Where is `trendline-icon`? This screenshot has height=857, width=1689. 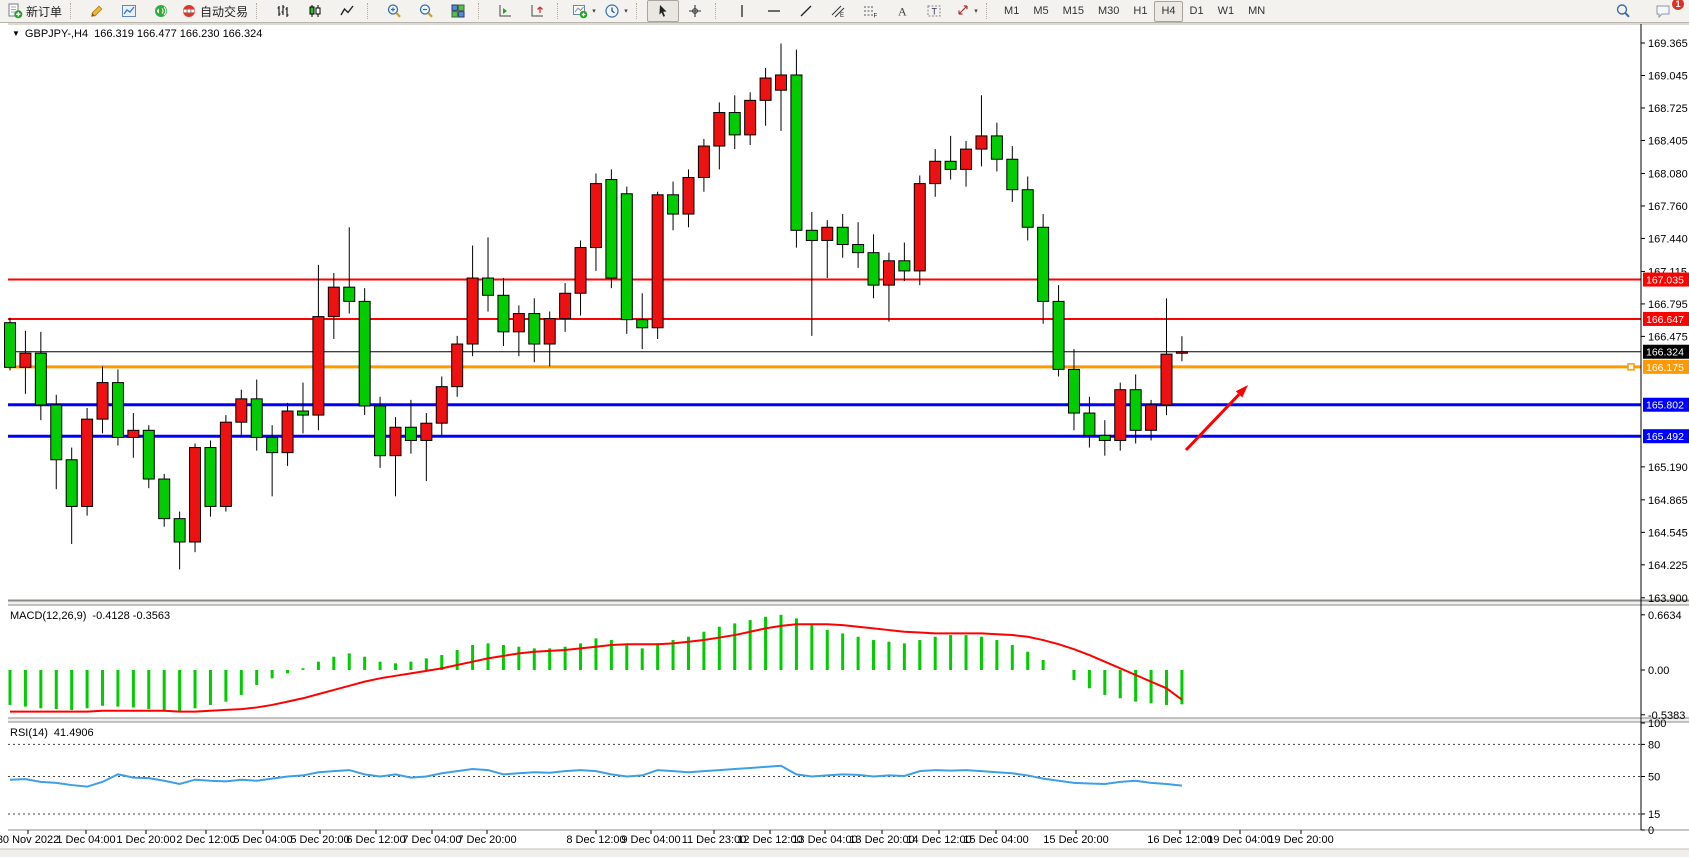 trendline-icon is located at coordinates (806, 11).